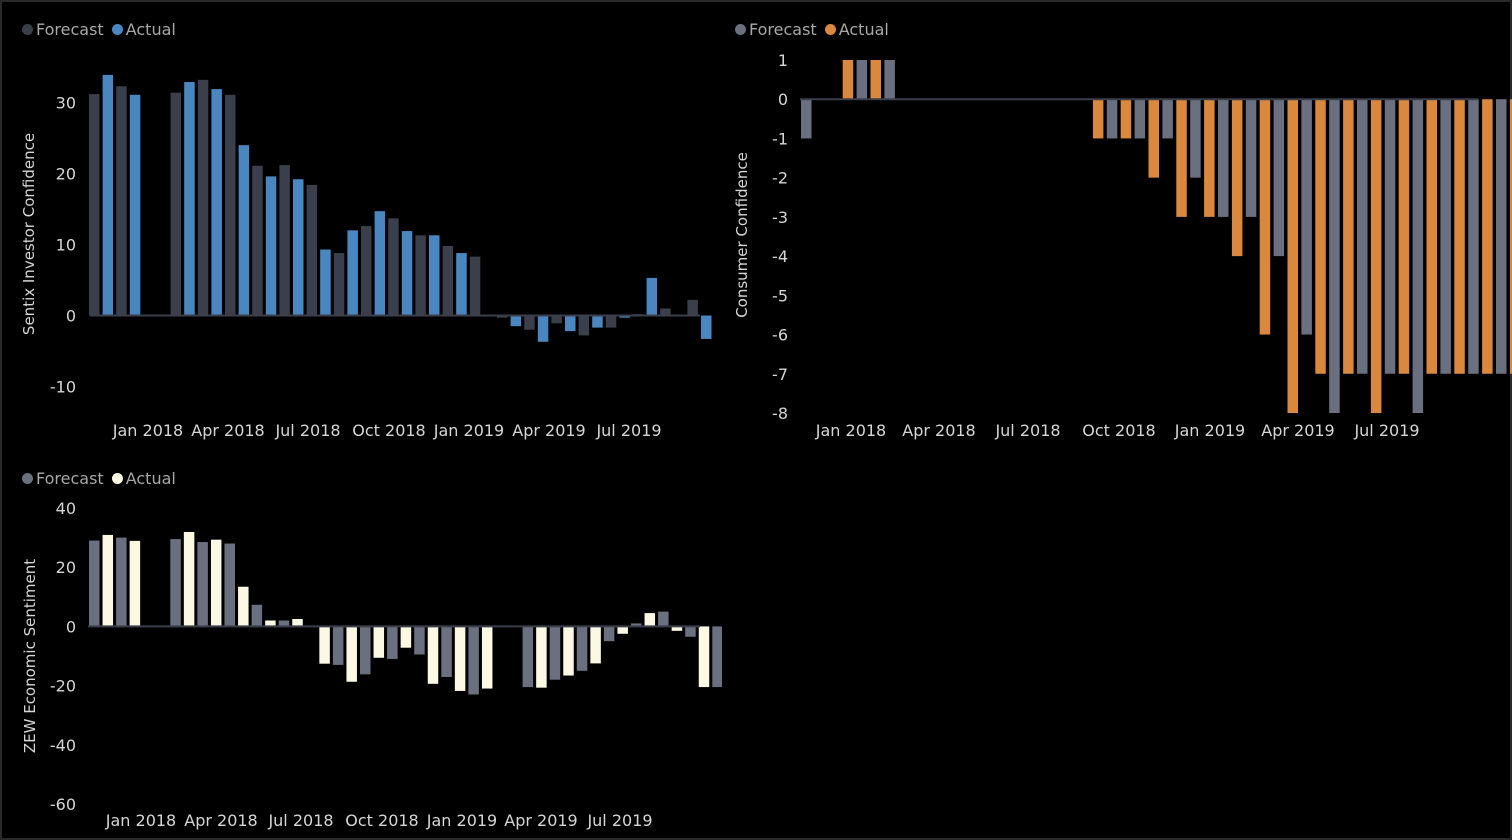 This screenshot has height=840, width=1512. I want to click on y-tick-label: -5, so click(780, 295).